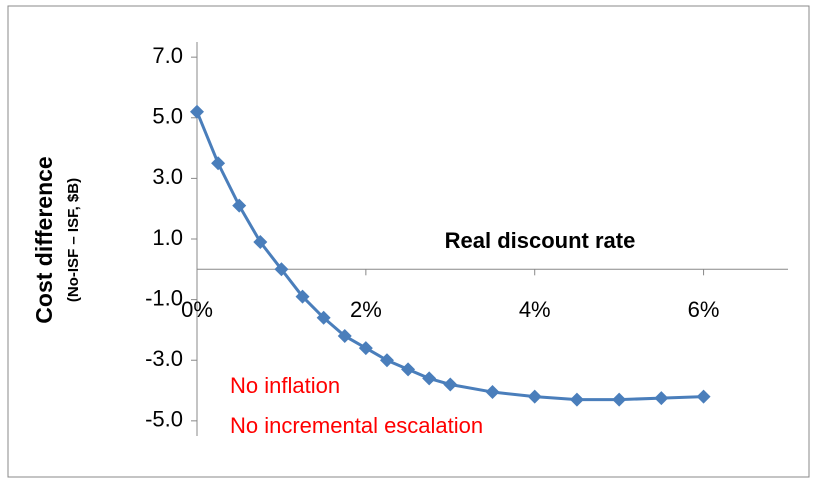 Image resolution: width=816 pixels, height=484 pixels. I want to click on y-tick-label: -5.0, so click(164, 419).